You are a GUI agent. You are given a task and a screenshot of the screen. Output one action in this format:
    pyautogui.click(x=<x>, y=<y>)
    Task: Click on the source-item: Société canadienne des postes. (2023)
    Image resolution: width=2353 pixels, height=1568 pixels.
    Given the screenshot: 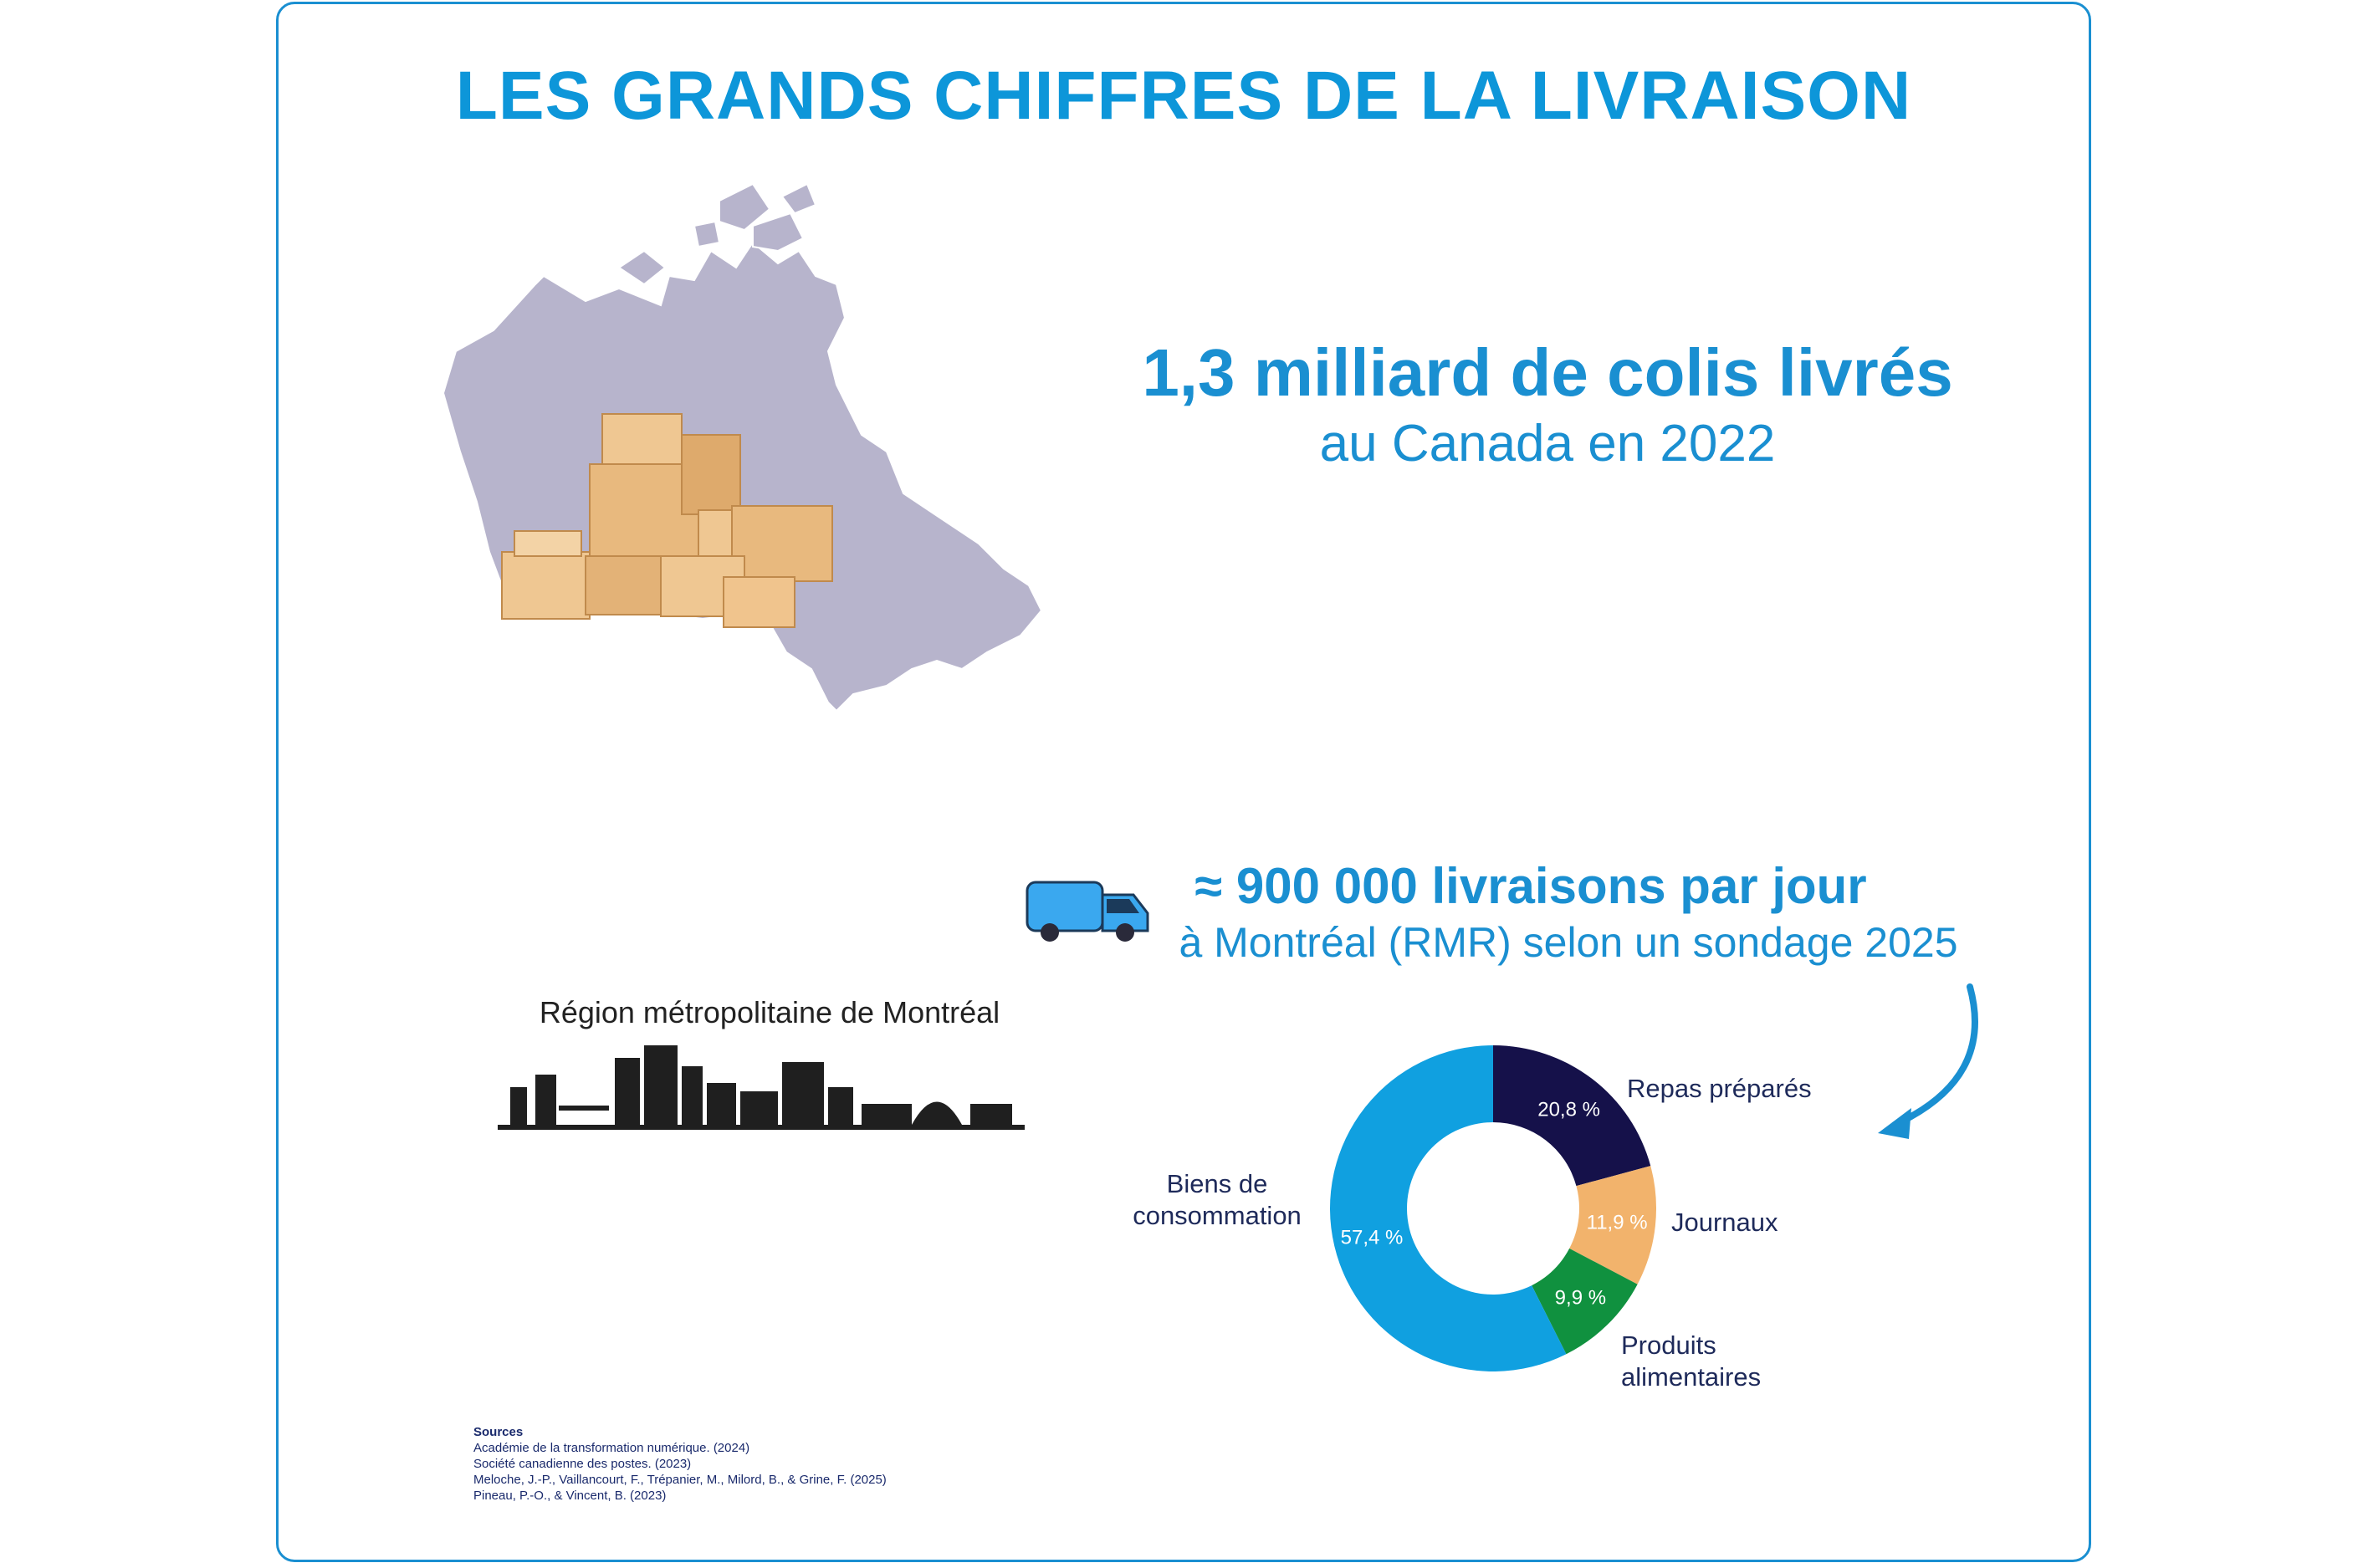 What is the action you would take?
    pyautogui.click(x=582, y=1464)
    